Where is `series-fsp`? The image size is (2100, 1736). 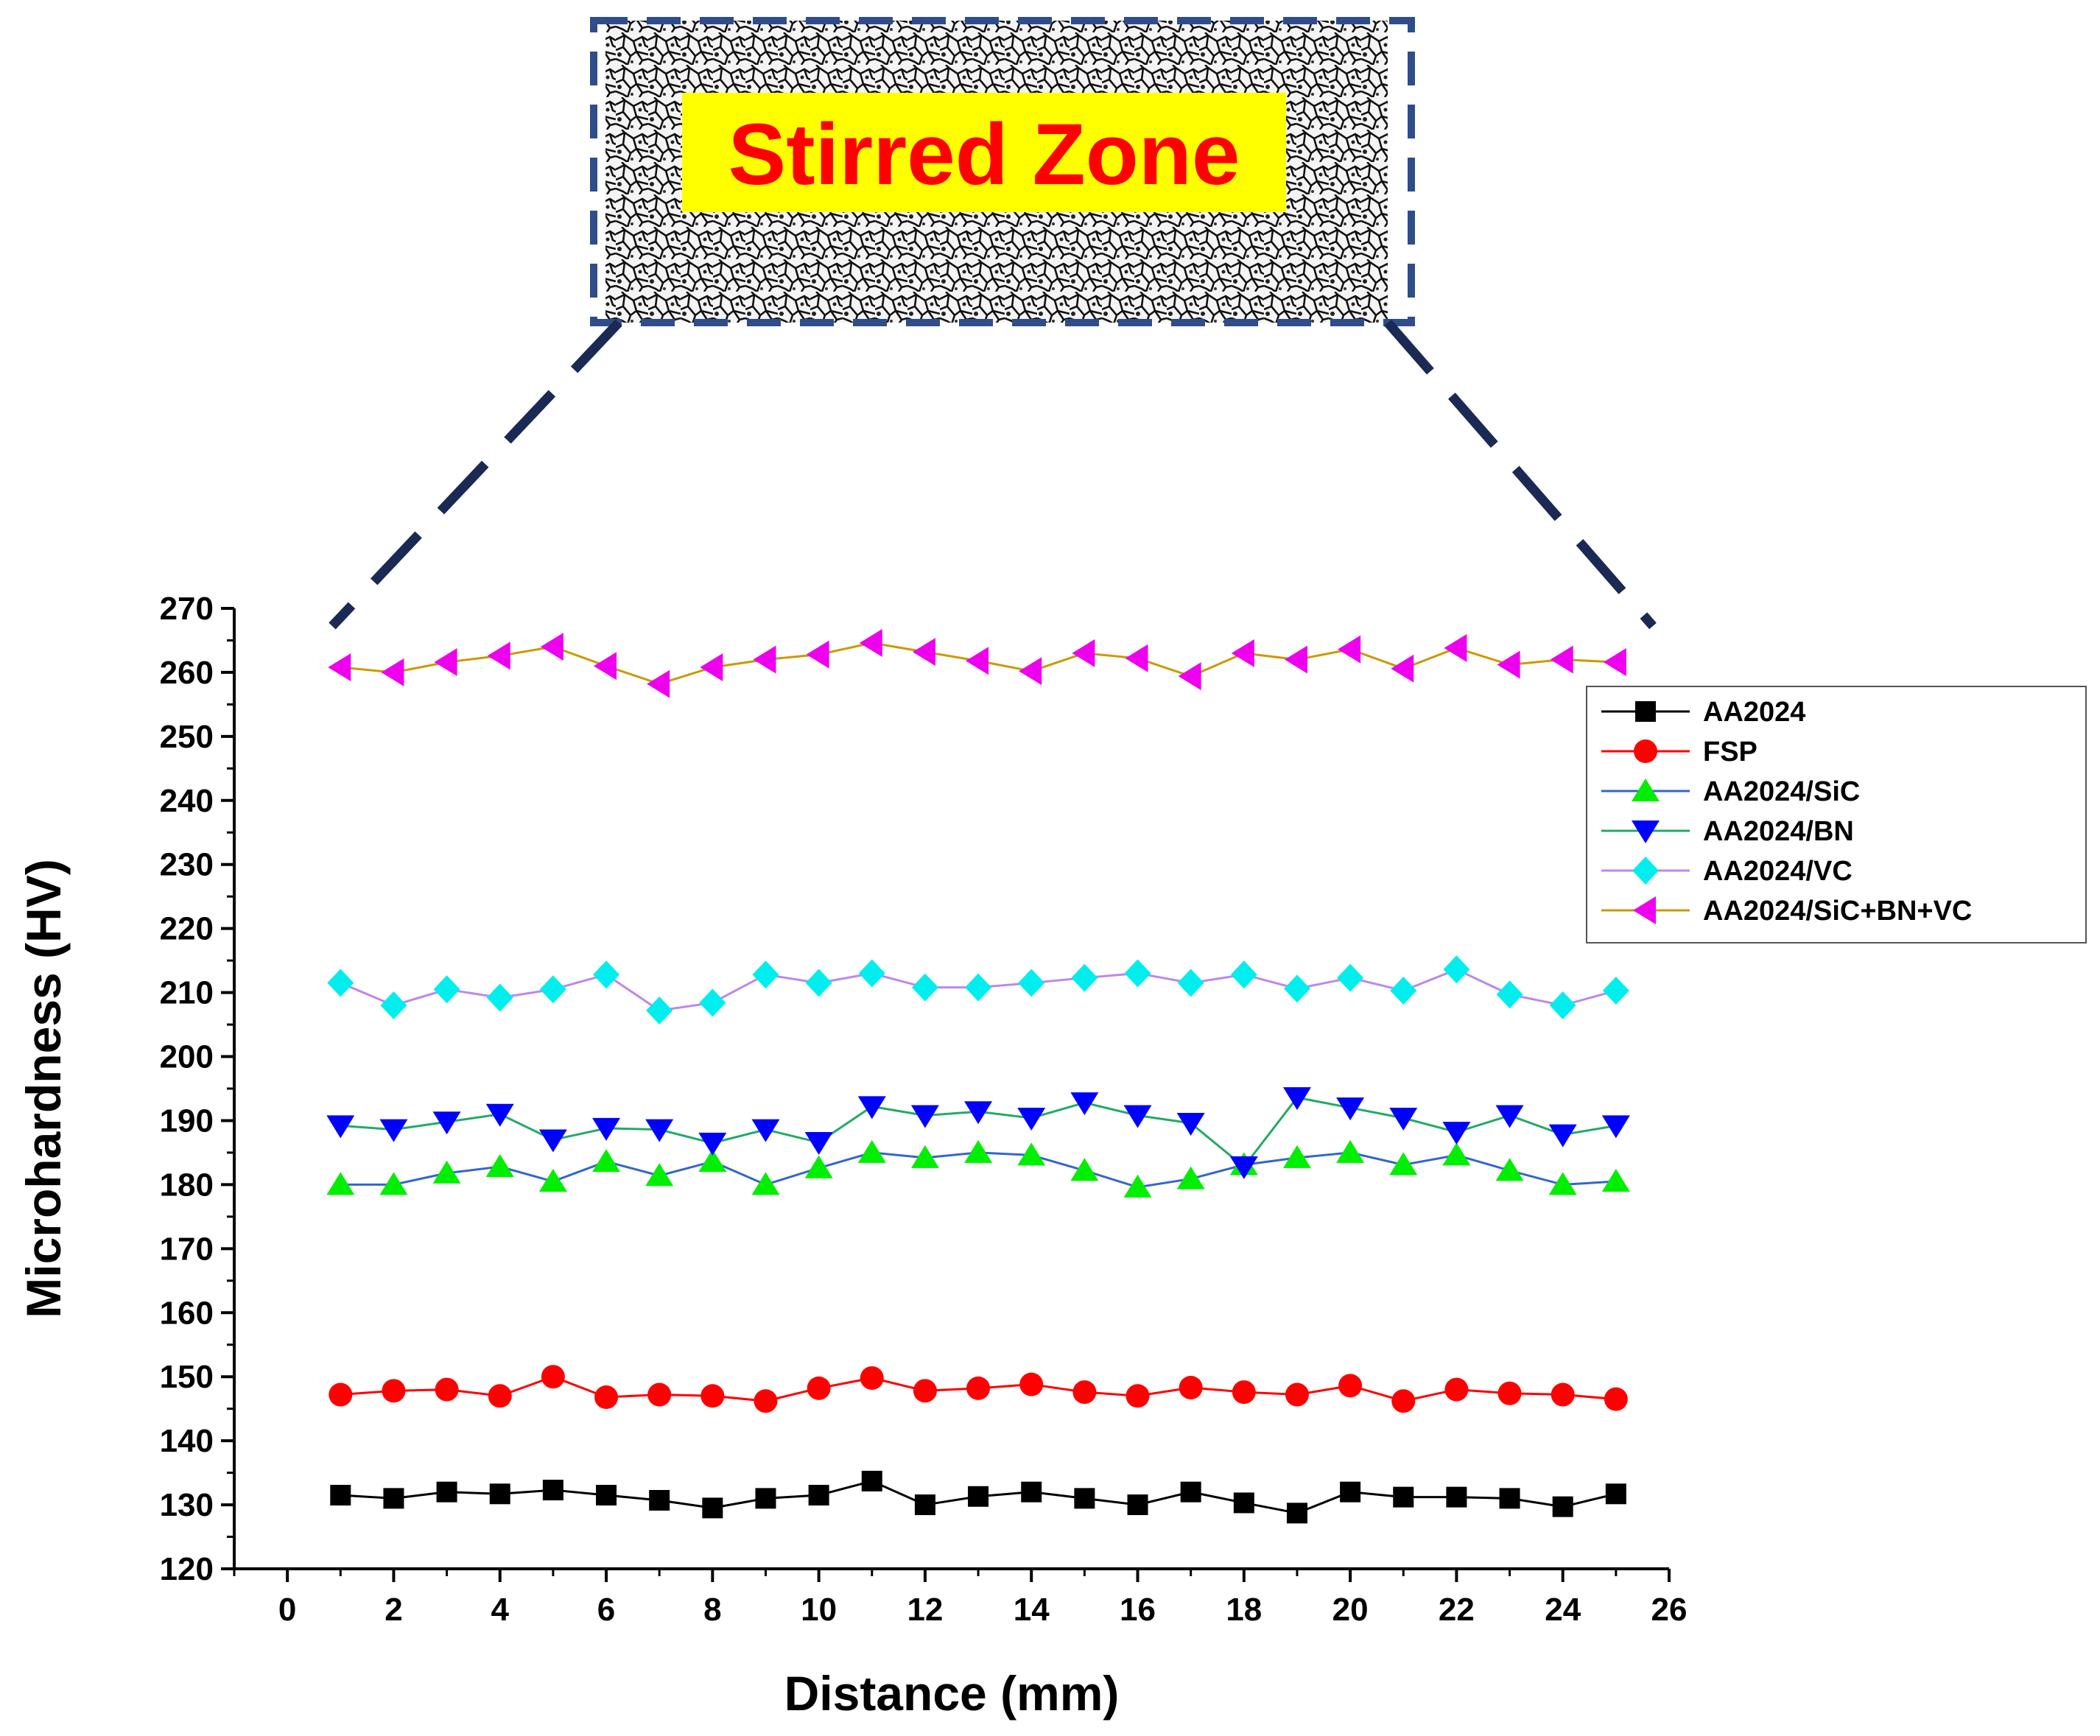 series-fsp is located at coordinates (979, 1389).